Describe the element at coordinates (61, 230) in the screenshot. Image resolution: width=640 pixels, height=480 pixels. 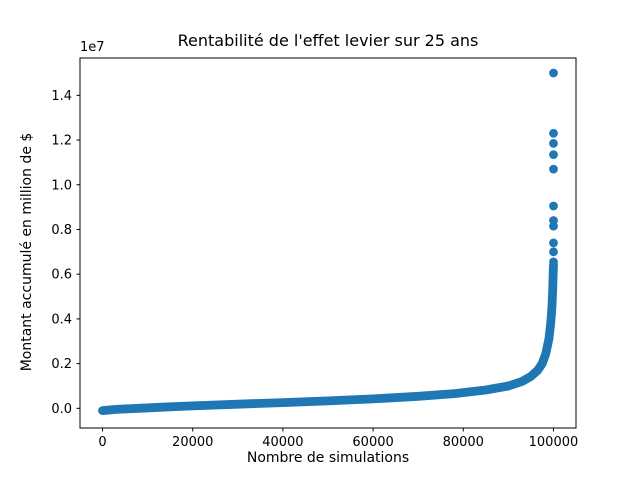
I see `y-tick-label: 0.8` at that location.